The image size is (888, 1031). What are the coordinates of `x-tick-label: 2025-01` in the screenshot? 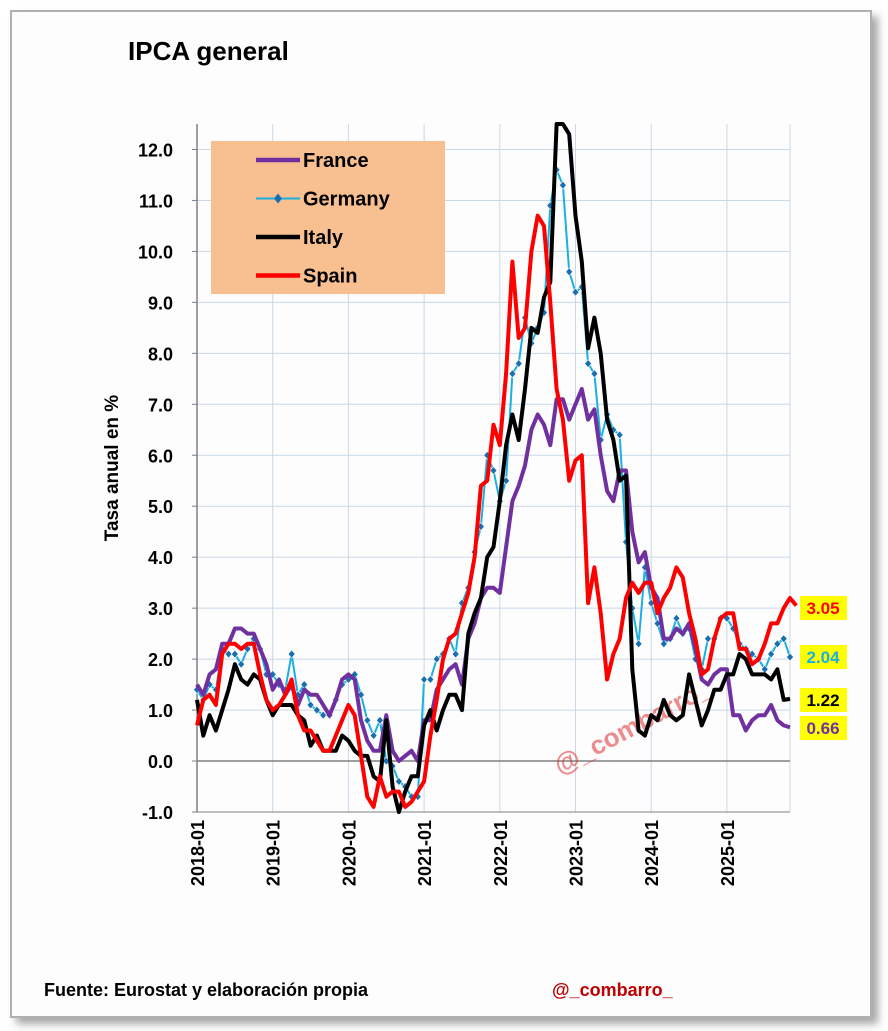 It's located at (728, 853).